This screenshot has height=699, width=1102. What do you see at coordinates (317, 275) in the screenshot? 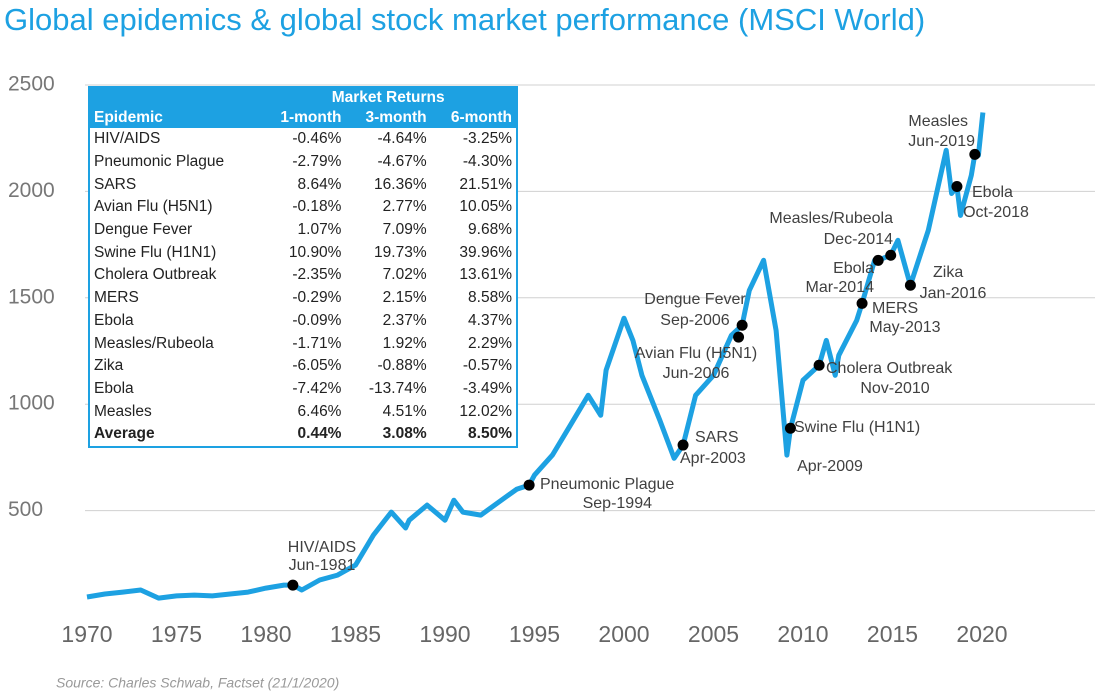
I see `table-cell: -2.35%` at bounding box center [317, 275].